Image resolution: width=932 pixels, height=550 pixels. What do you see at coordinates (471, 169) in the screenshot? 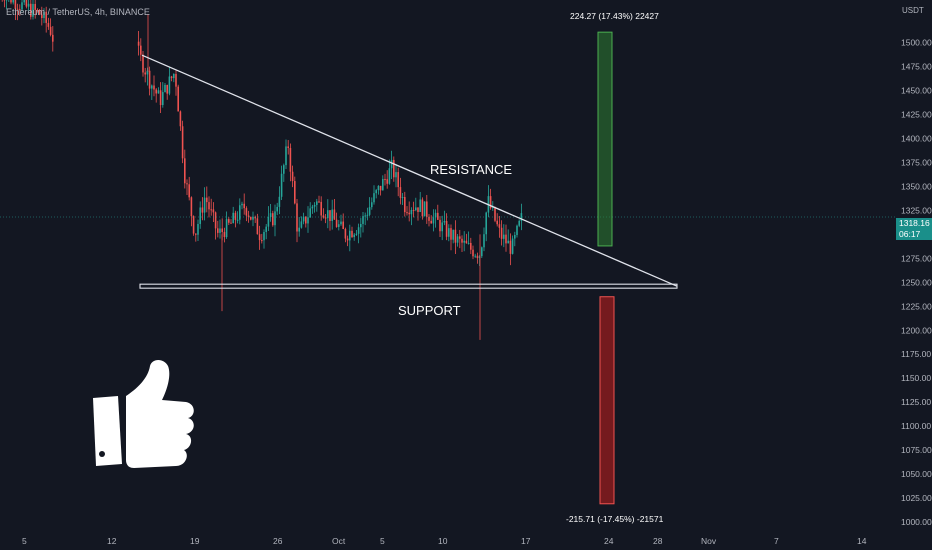
I see `resistance-label: RESISTANCE` at bounding box center [471, 169].